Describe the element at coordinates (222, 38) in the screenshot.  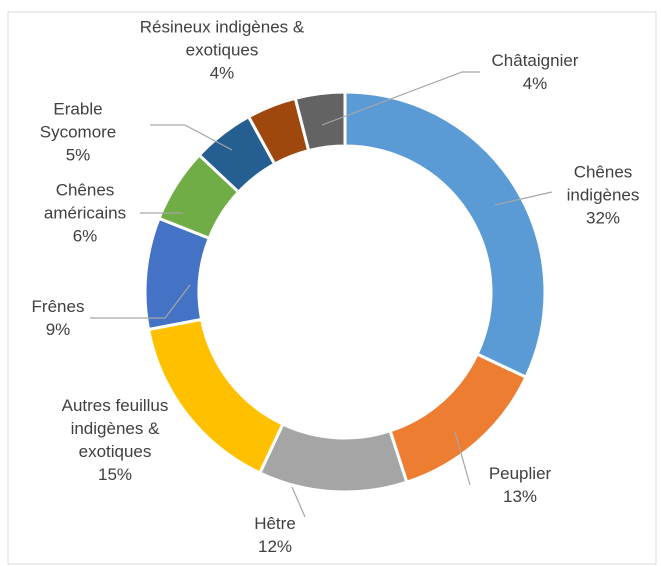
I see `category-name: Résineux indigènes & exotiques` at that location.